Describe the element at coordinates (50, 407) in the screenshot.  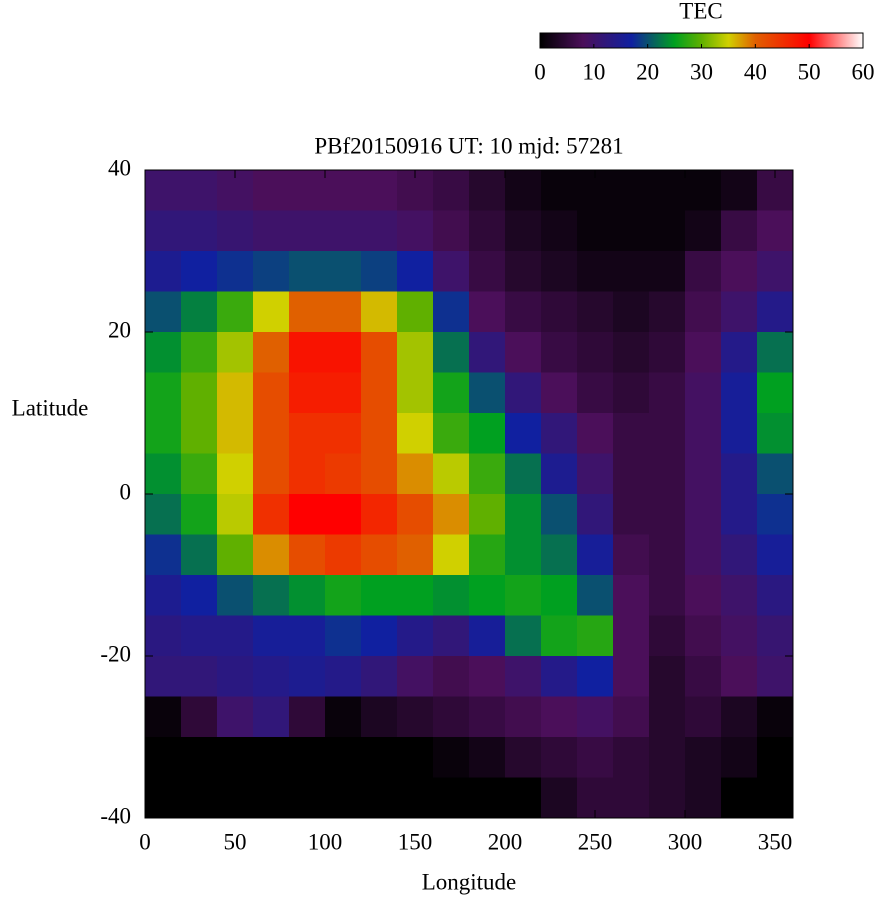
I see `y-axis-label: Latitude` at that location.